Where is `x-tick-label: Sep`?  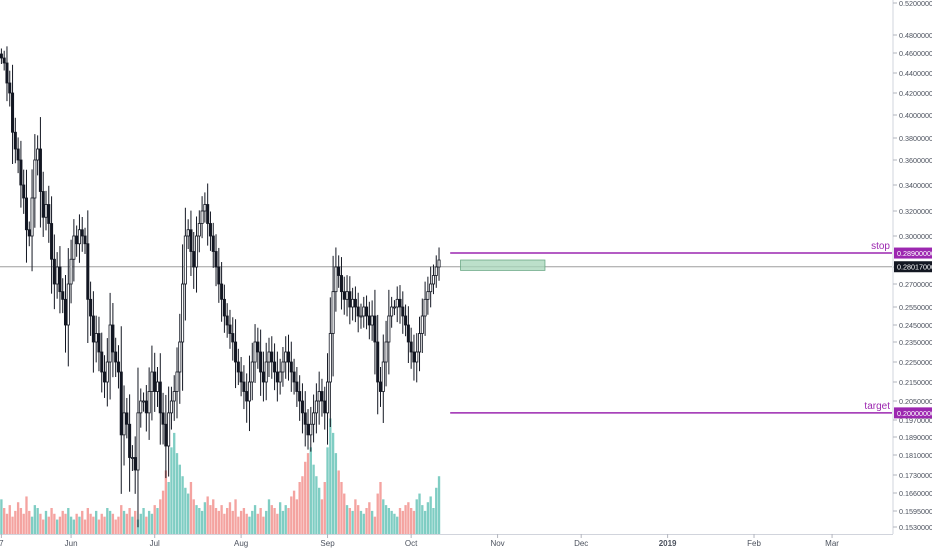 x-tick-label: Sep is located at coordinates (327, 543).